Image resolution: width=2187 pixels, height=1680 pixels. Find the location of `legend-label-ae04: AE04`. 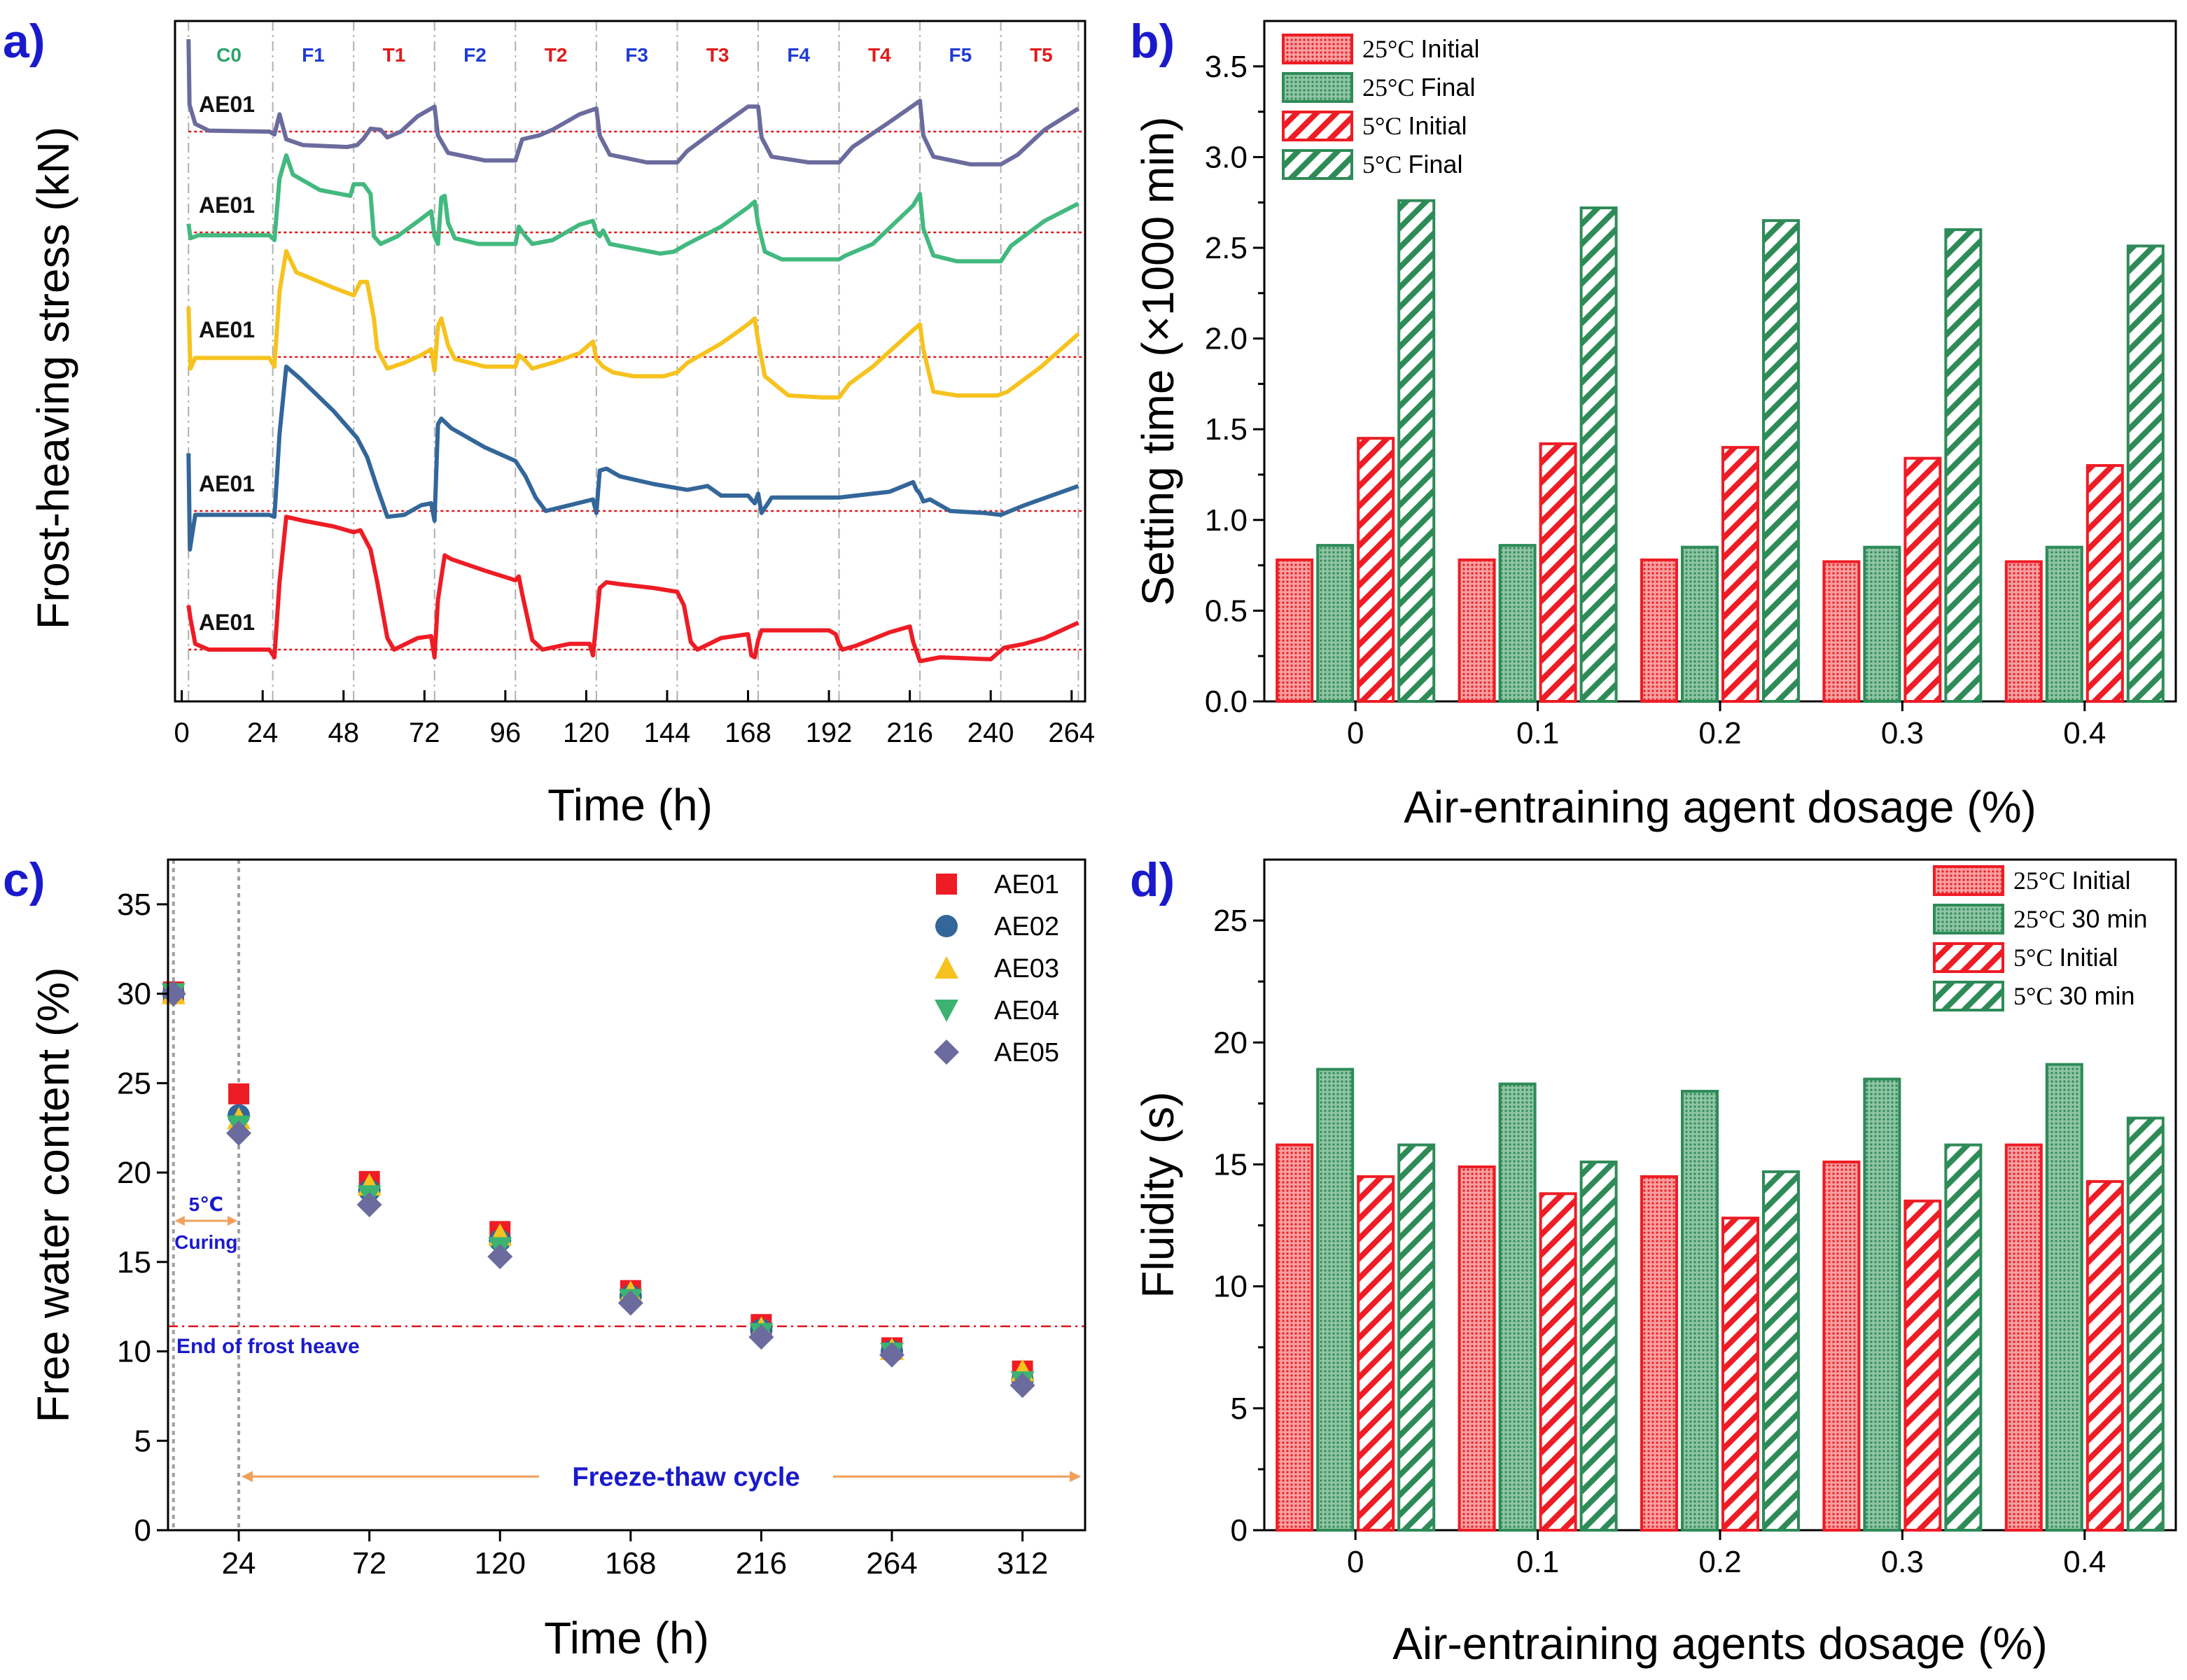

legend-label-ae04: AE04 is located at coordinates (1026, 1011).